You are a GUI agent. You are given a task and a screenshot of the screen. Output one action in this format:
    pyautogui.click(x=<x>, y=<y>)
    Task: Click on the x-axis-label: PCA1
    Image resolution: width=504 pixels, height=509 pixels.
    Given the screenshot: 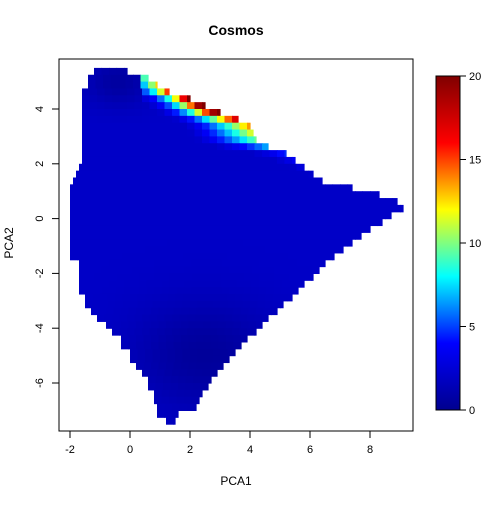 What is the action you would take?
    pyautogui.click(x=236, y=481)
    